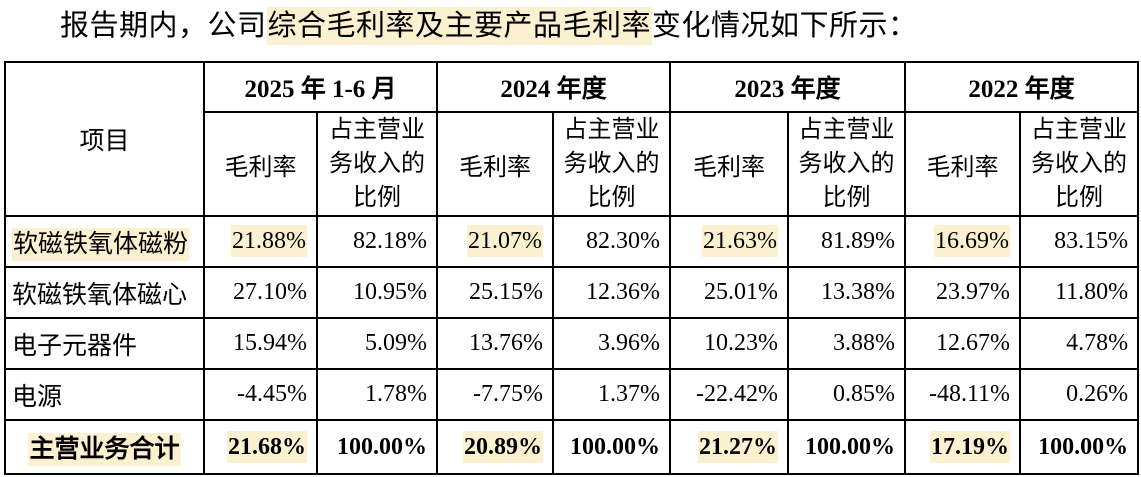  I want to click on subheader-share-2024: 占主营业务收入的比例, so click(612, 164).